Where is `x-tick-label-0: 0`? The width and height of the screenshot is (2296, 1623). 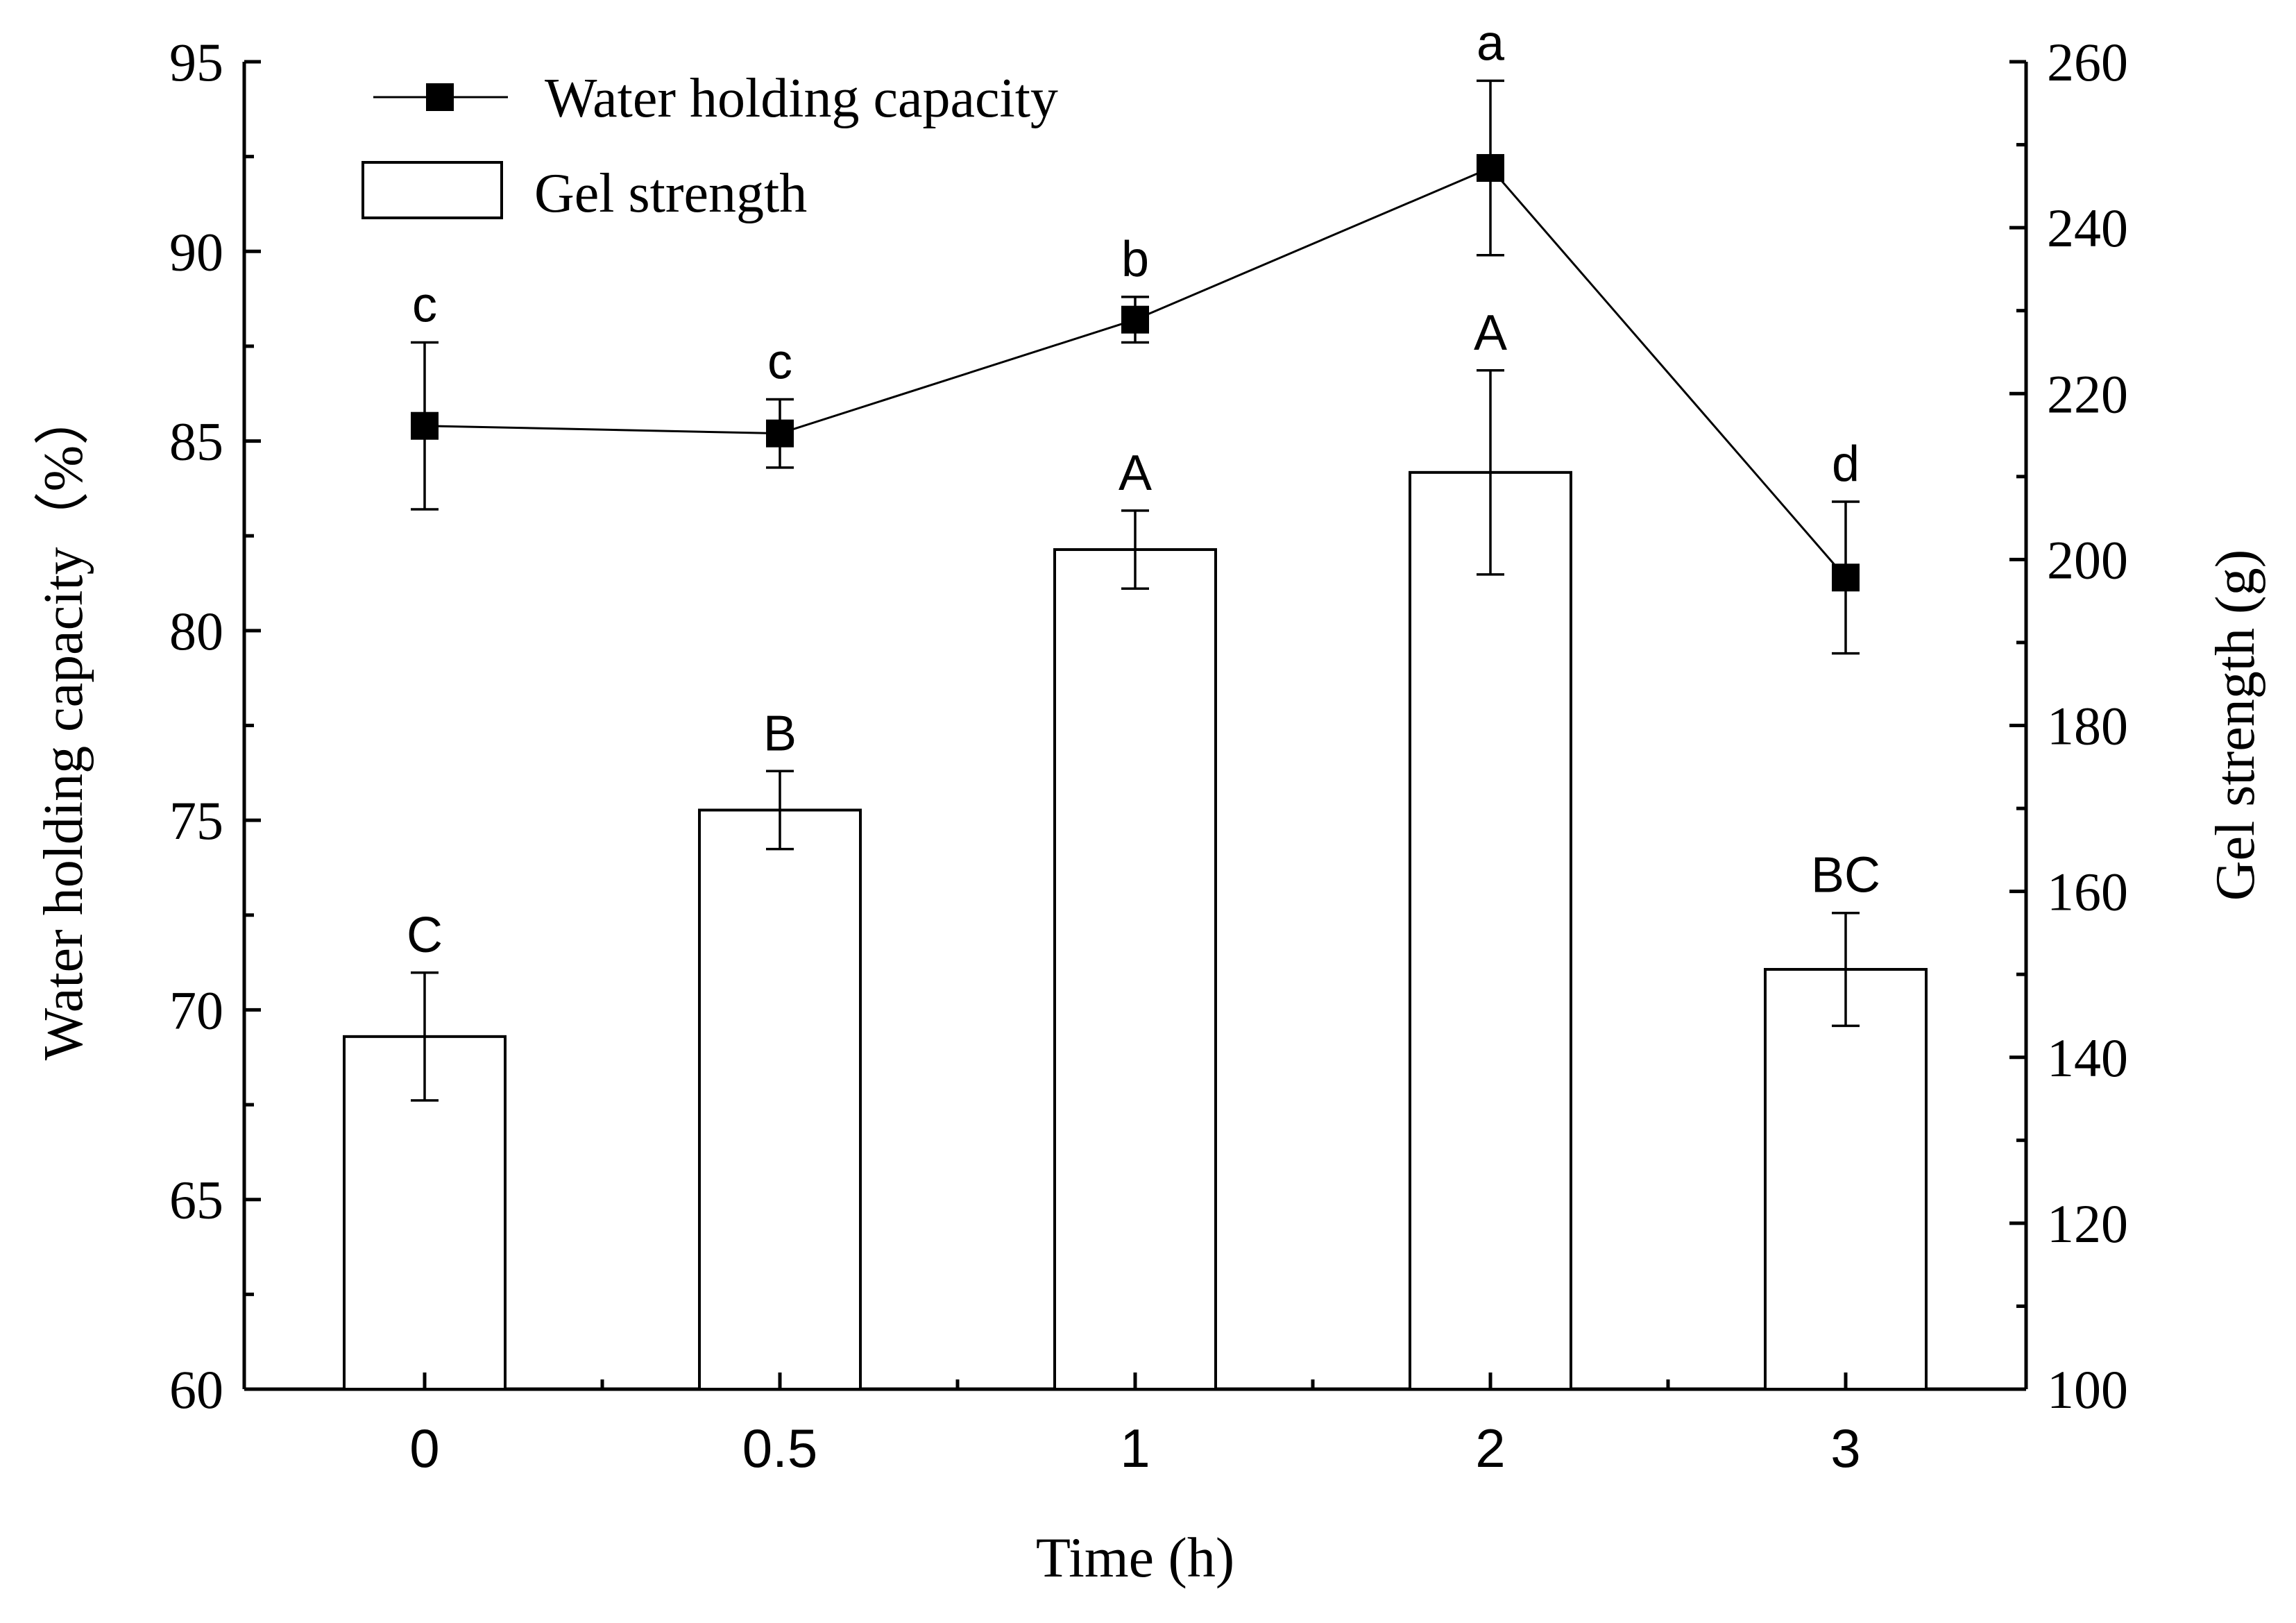 x-tick-label-0: 0 is located at coordinates (424, 1448).